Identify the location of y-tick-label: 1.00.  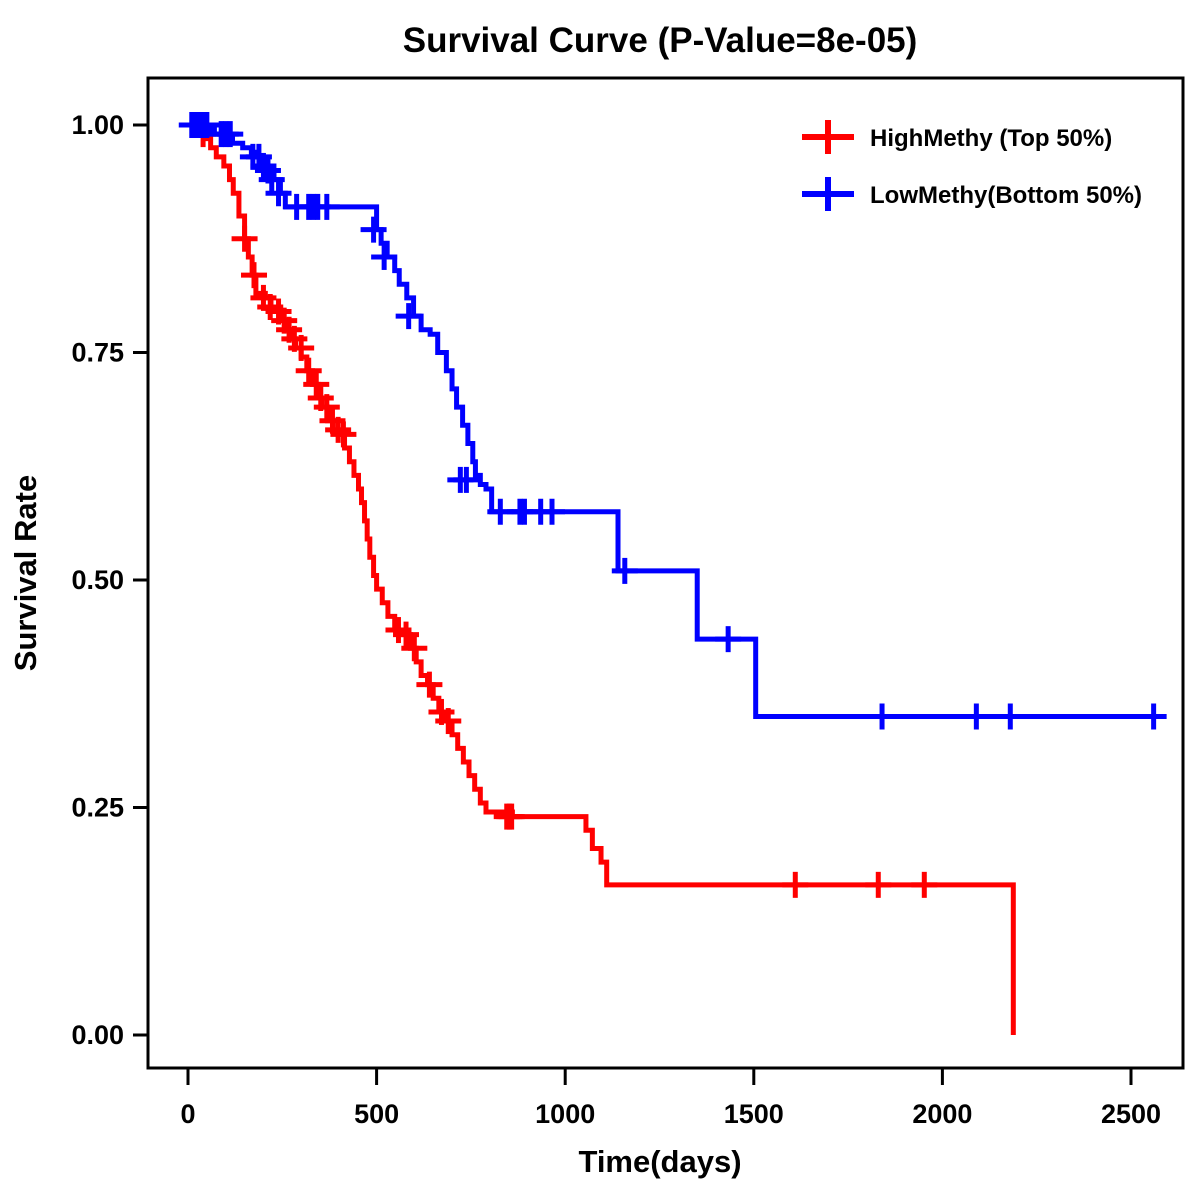
(97, 125).